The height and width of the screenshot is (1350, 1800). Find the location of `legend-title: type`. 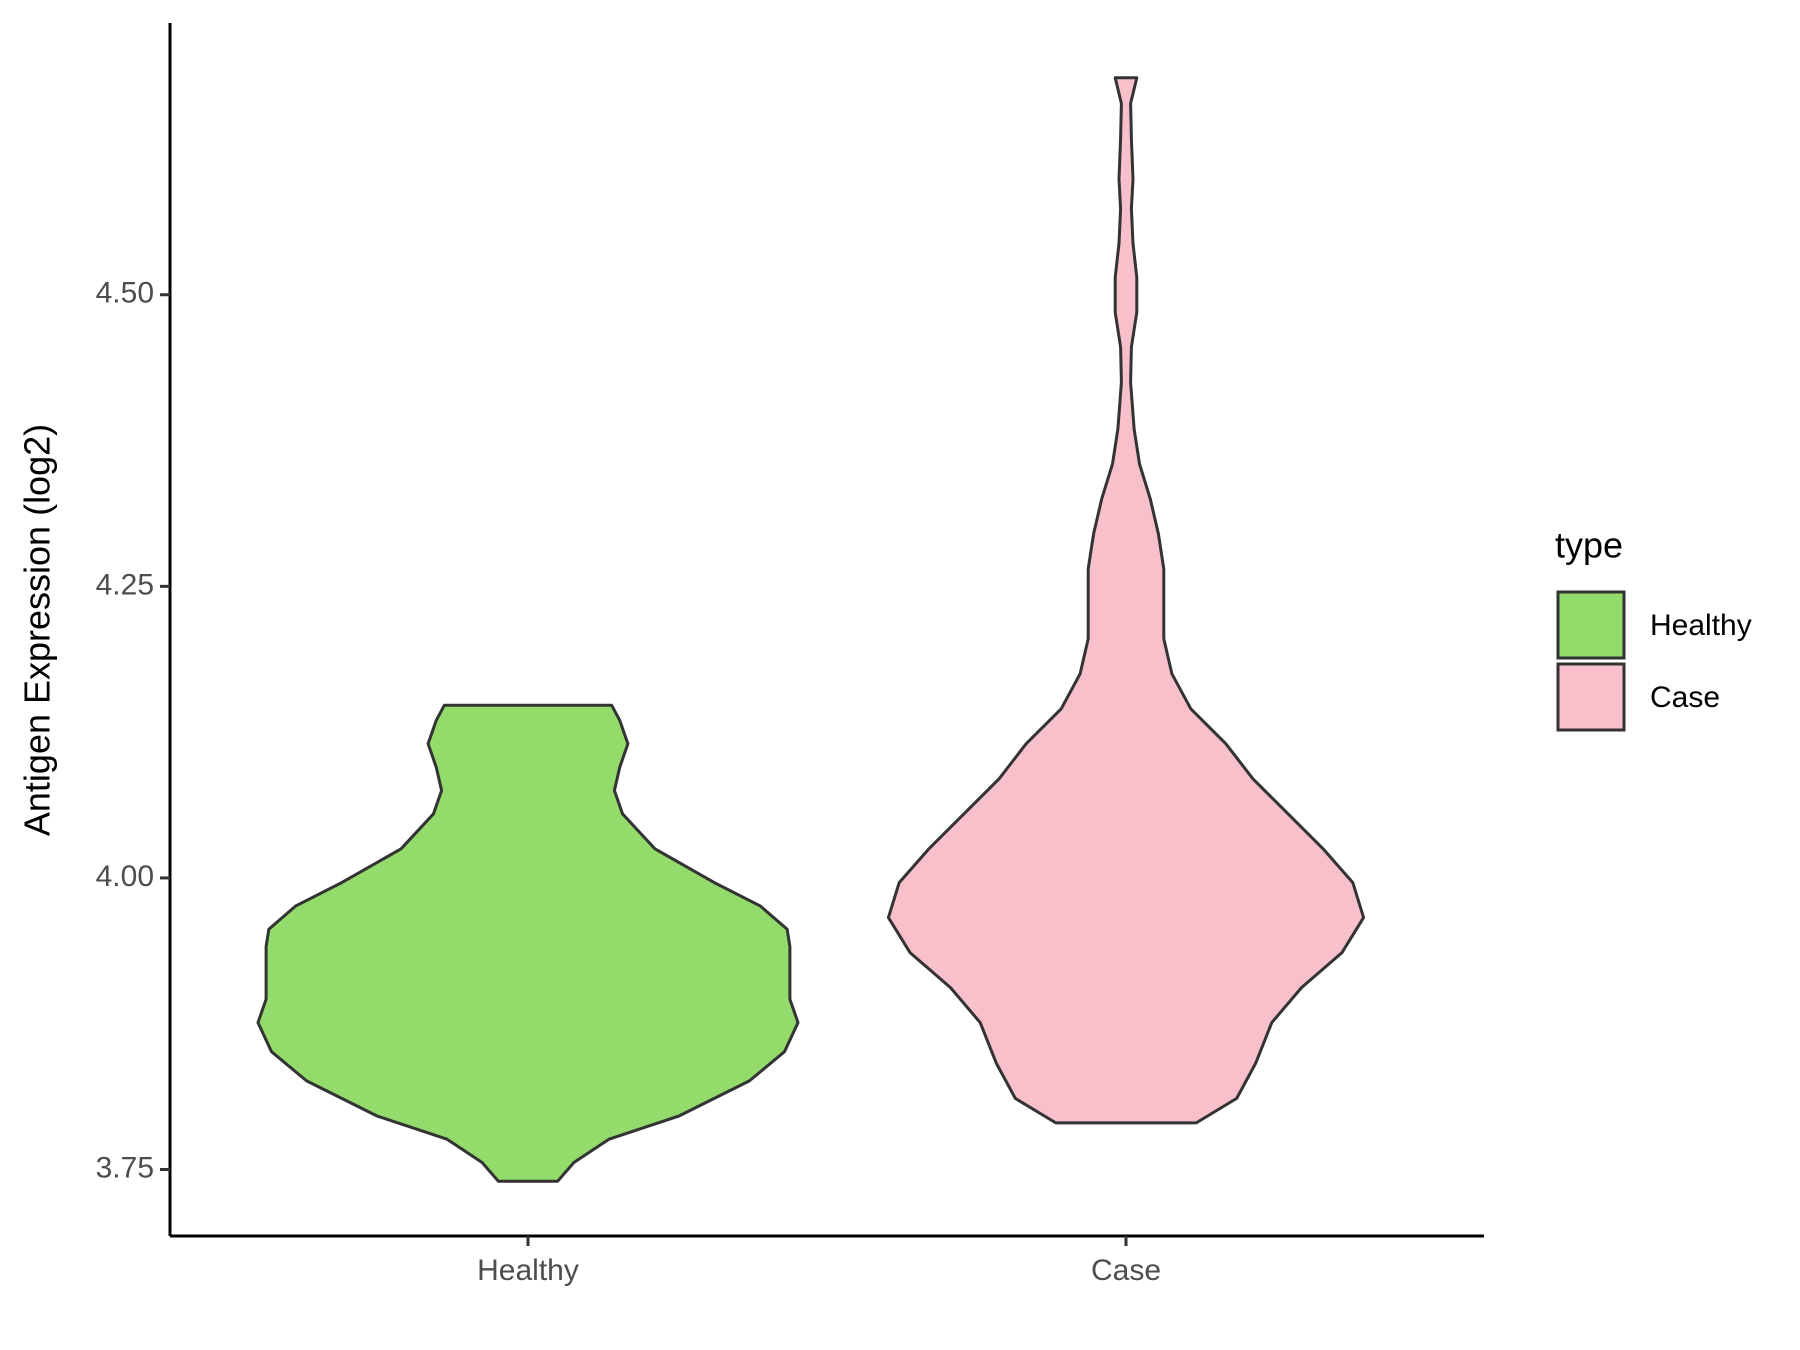

legend-title: type is located at coordinates (1589, 545).